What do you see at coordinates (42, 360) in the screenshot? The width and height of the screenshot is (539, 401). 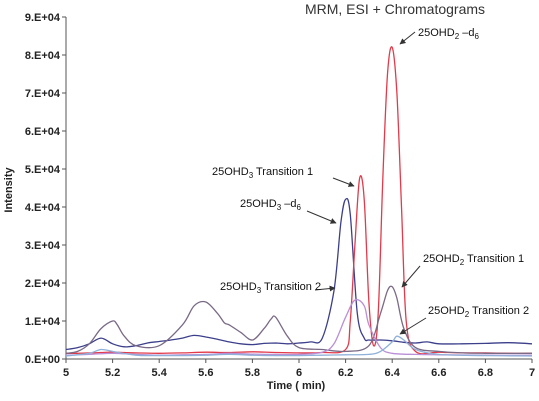 I see `y-tick-label: 0.E+00` at bounding box center [42, 360].